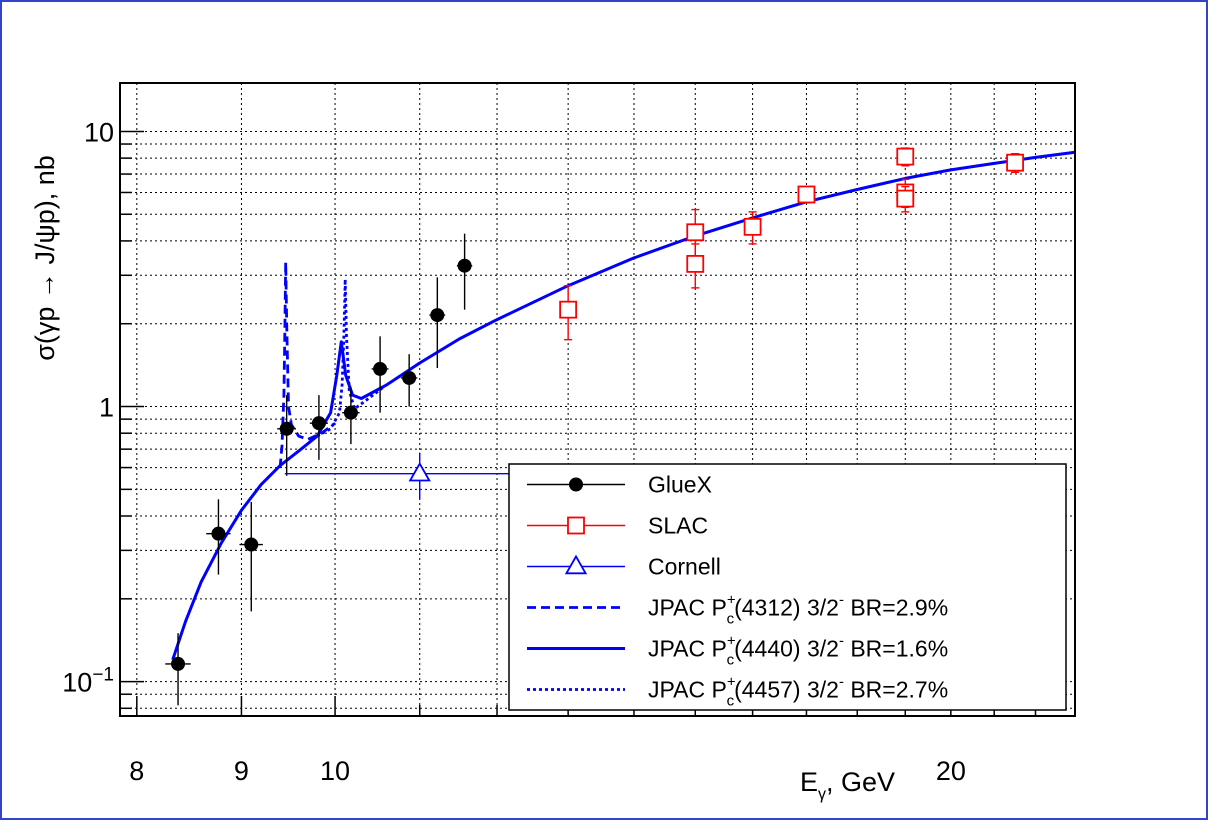 This screenshot has height=820, width=1208. Describe the element at coordinates (103, 675) in the screenshot. I see `y-tick-label-exponent: −1` at that location.